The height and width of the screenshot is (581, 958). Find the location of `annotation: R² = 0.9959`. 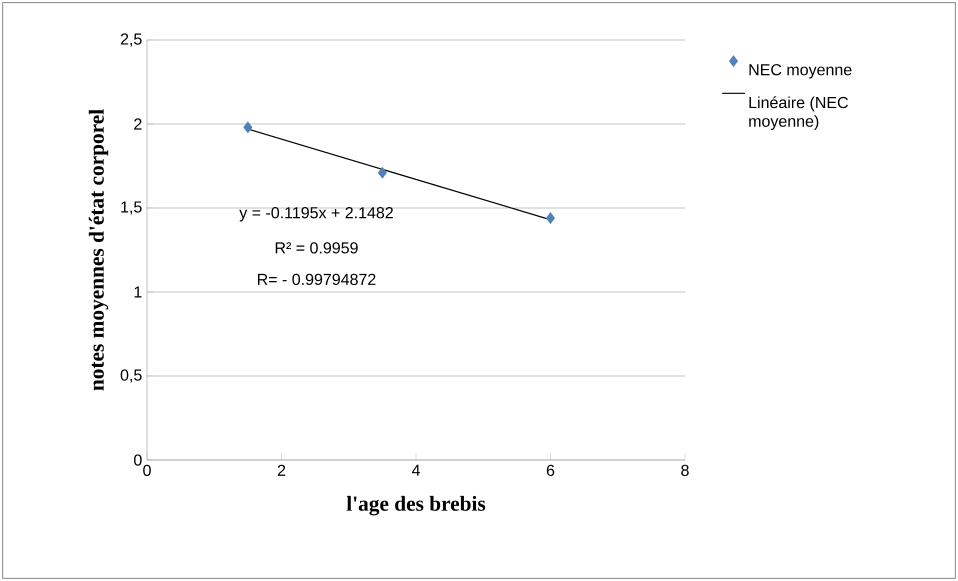

annotation: R² = 0.9959 is located at coordinates (317, 248).